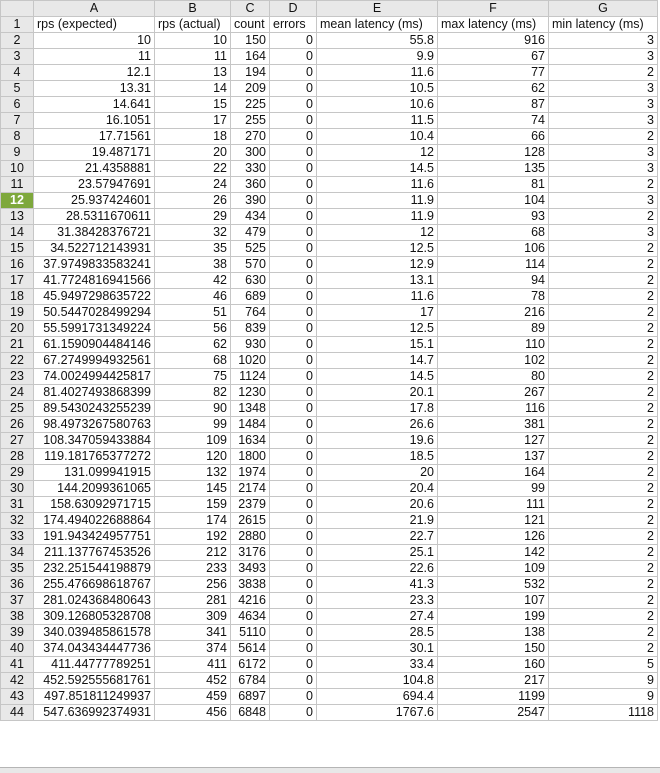 The height and width of the screenshot is (773, 660). I want to click on cell: 6784, so click(250, 680).